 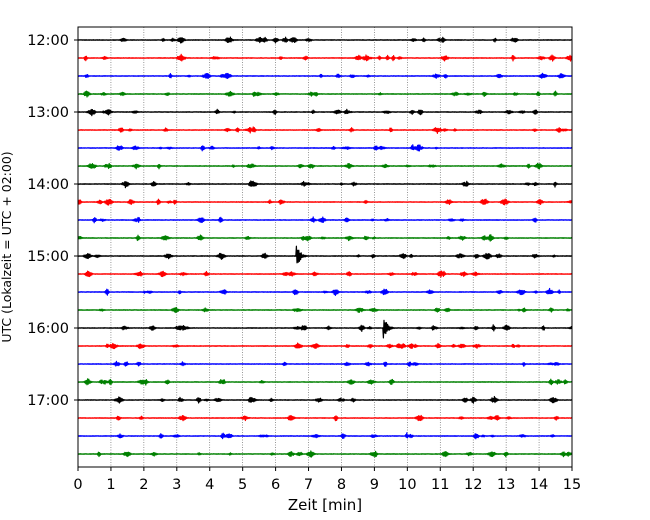 What do you see at coordinates (506, 485) in the screenshot?
I see `x-tick-label: 13` at bounding box center [506, 485].